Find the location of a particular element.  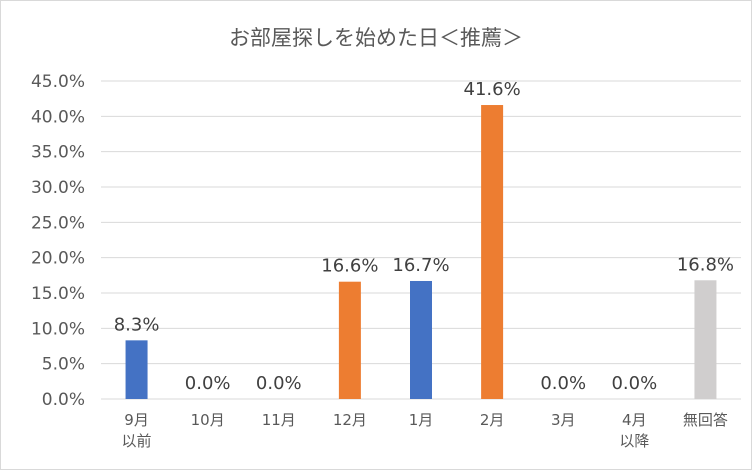

y-tick-label: 0.0% is located at coordinates (63, 400).